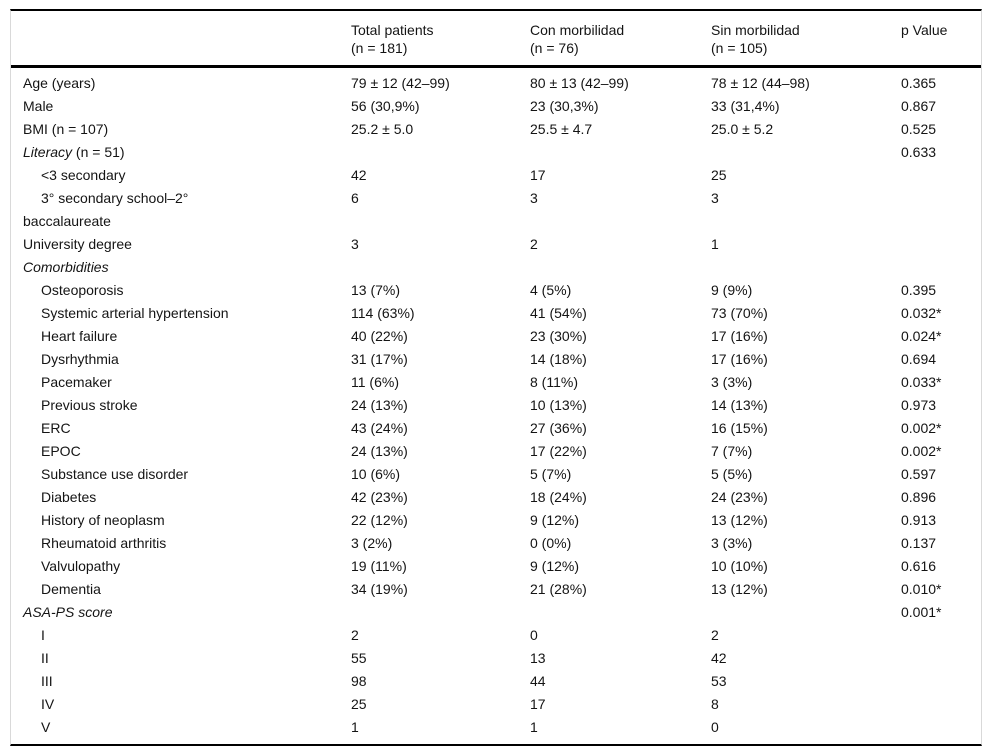  Describe the element at coordinates (919, 543) in the screenshot. I see `p-value-cell: 0.137` at that location.